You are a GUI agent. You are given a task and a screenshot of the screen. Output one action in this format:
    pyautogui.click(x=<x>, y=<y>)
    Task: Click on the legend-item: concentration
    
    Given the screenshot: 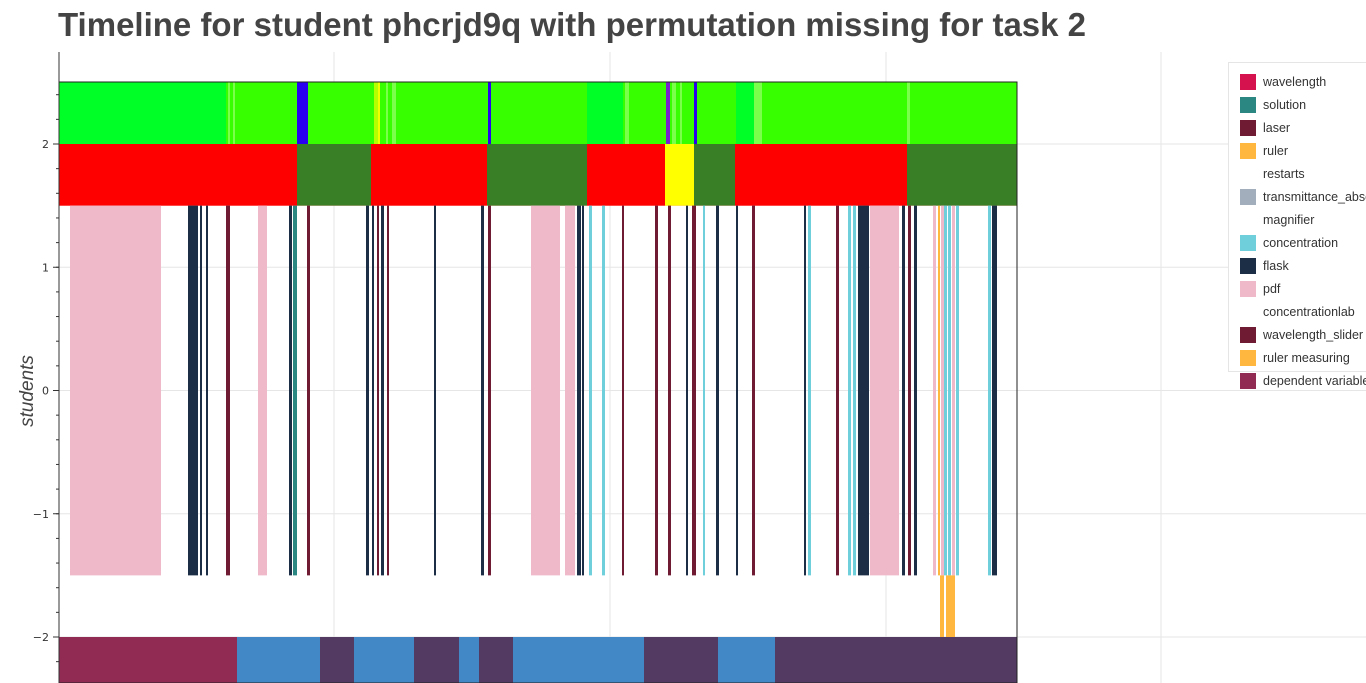 What is the action you would take?
    pyautogui.click(x=1289, y=243)
    